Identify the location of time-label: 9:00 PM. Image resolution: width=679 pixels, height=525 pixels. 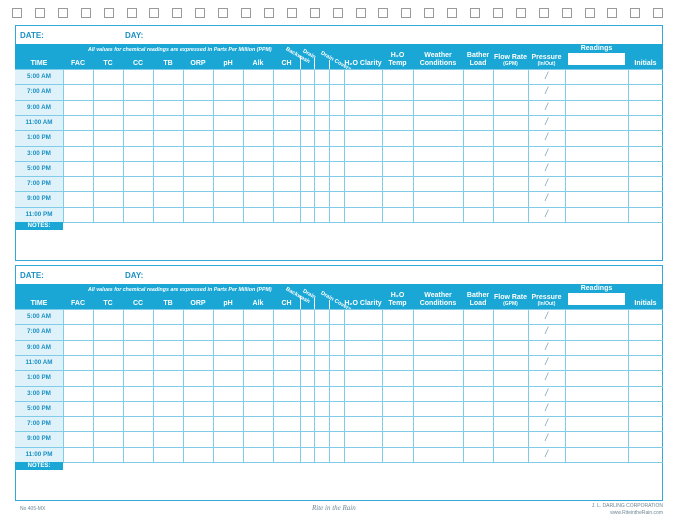
(39, 199).